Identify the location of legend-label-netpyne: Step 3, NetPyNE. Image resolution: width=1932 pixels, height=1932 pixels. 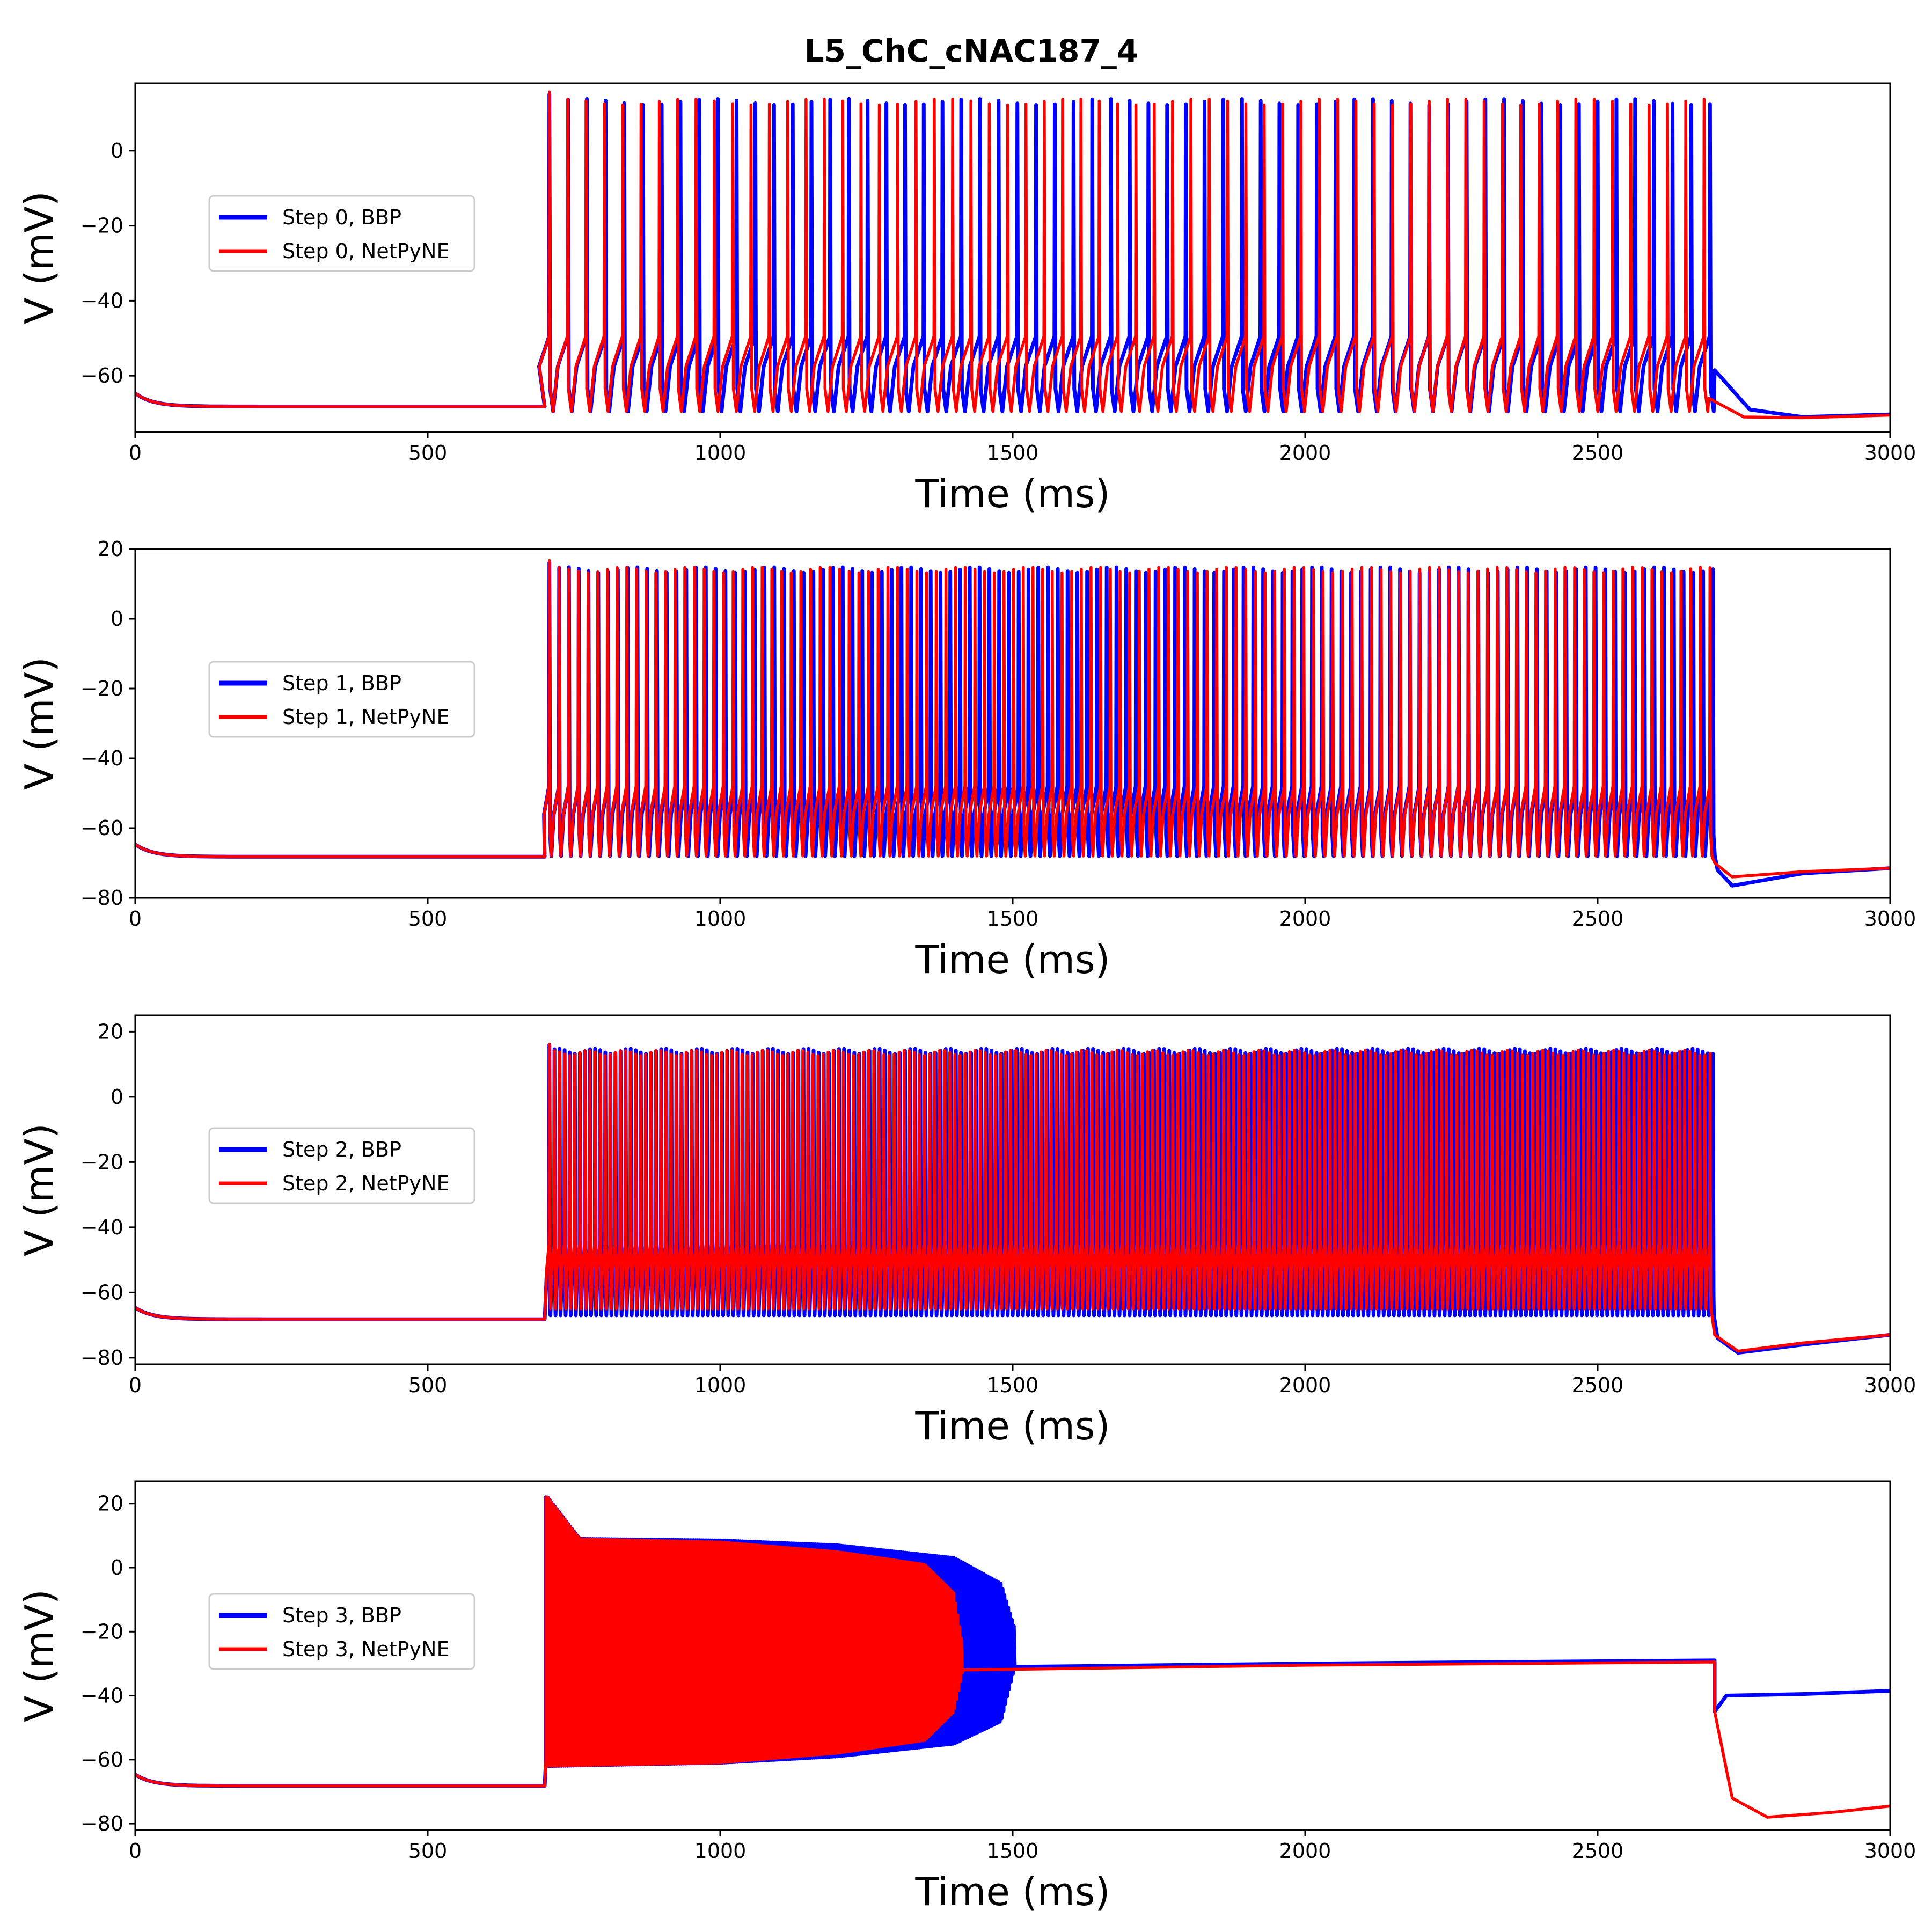
(365, 1649).